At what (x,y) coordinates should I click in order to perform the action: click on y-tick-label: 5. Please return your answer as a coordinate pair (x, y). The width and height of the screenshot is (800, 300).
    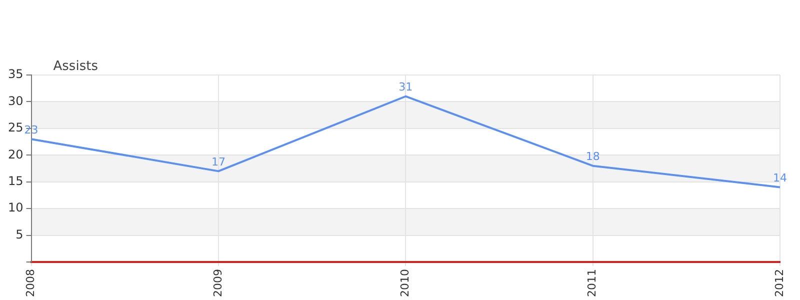
    Looking at the image, I should click on (20, 234).